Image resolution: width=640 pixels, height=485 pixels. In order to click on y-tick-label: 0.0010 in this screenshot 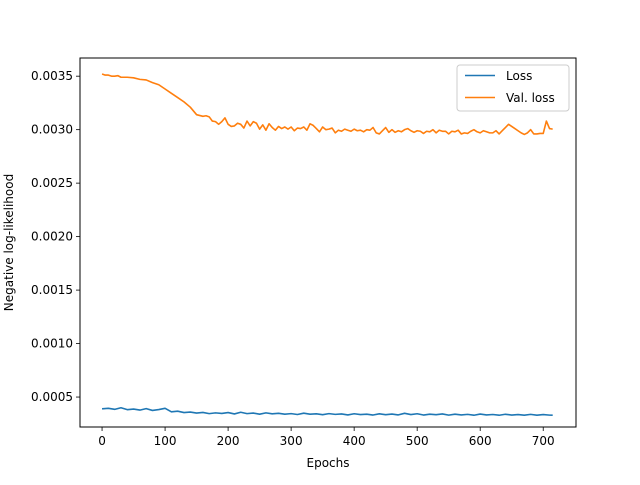, I will do `click(52, 344)`.